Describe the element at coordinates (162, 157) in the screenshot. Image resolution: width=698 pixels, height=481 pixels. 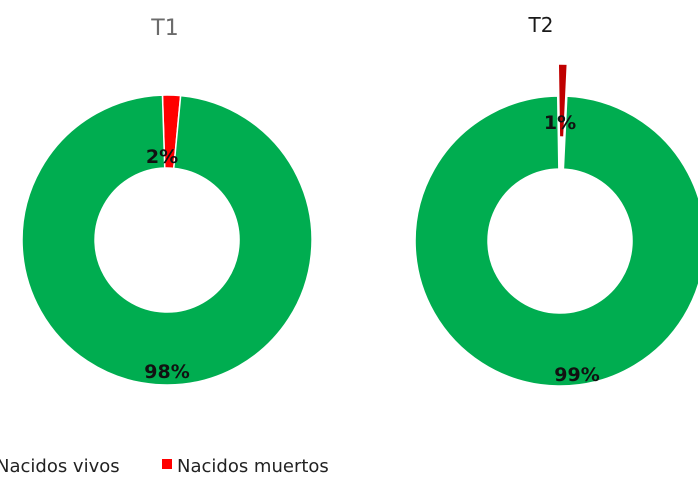
I see `data-label-t1-muertos: 2%` at that location.